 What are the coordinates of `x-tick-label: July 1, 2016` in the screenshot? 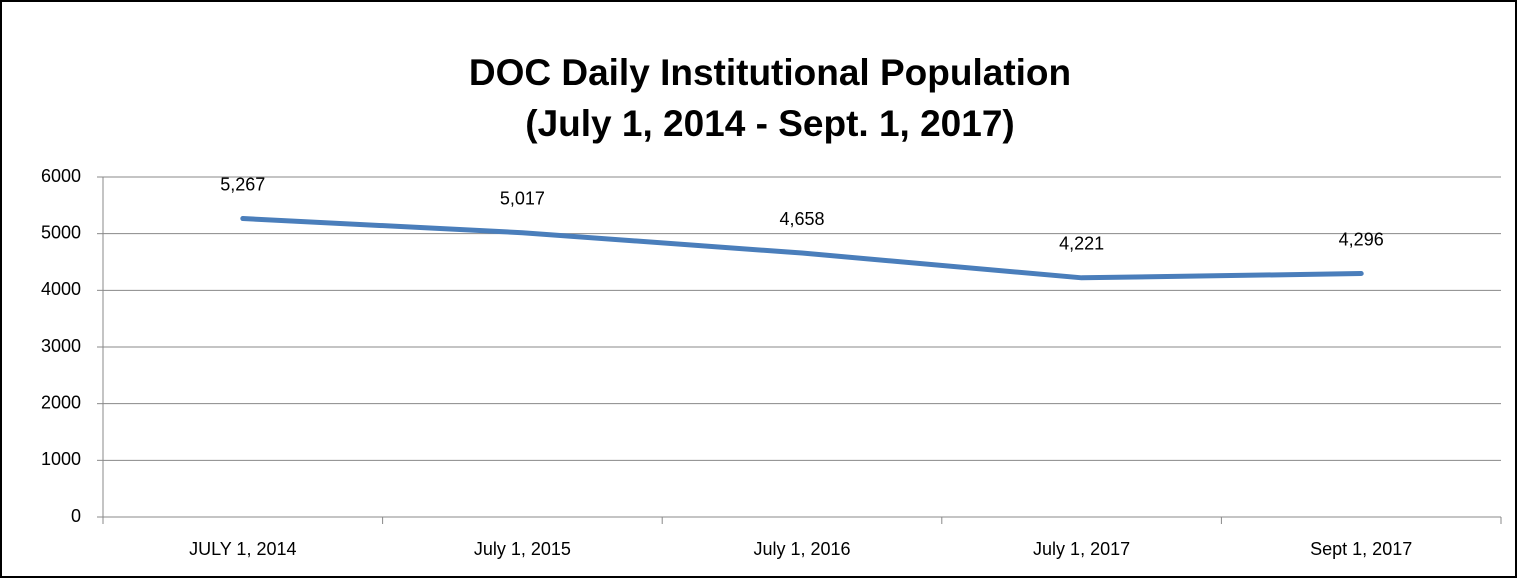 It's located at (801, 549).